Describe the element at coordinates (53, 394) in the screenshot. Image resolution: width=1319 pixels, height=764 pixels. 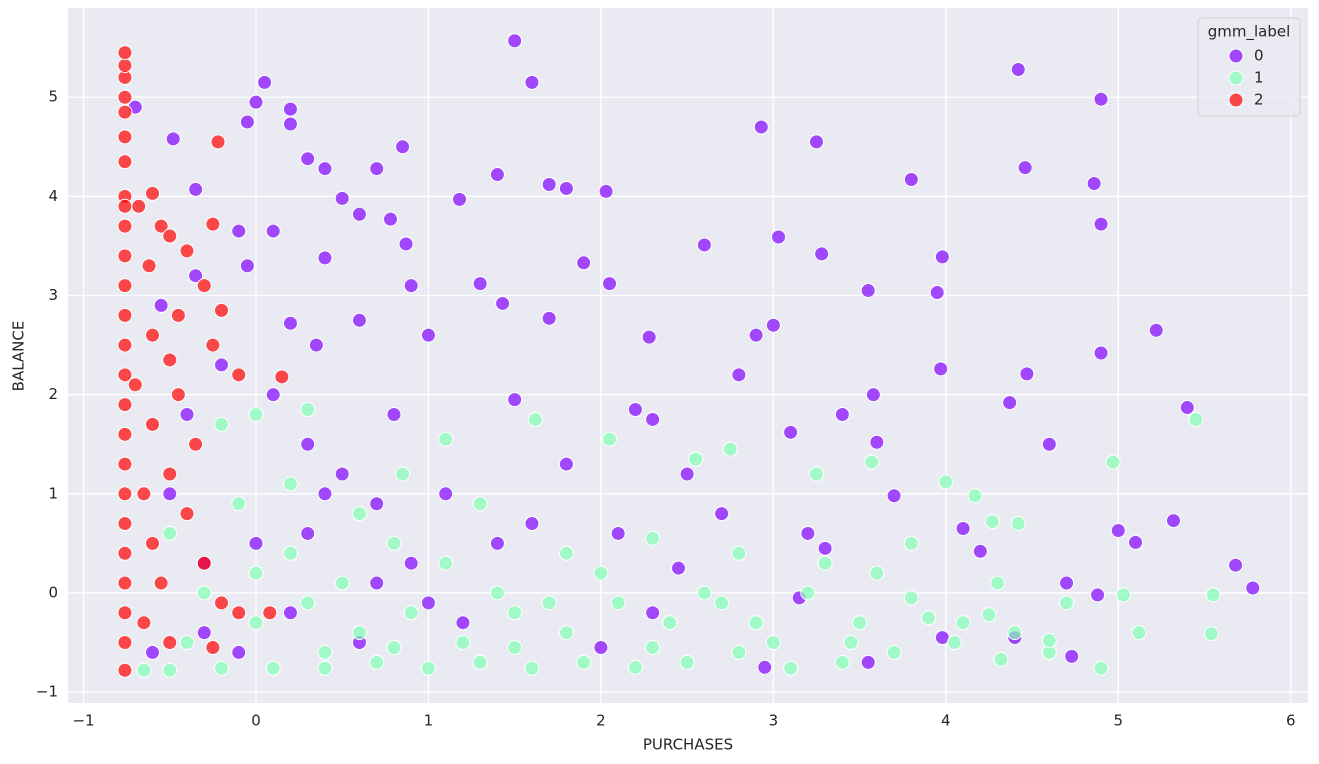
I see `y-tick-label: 2` at that location.